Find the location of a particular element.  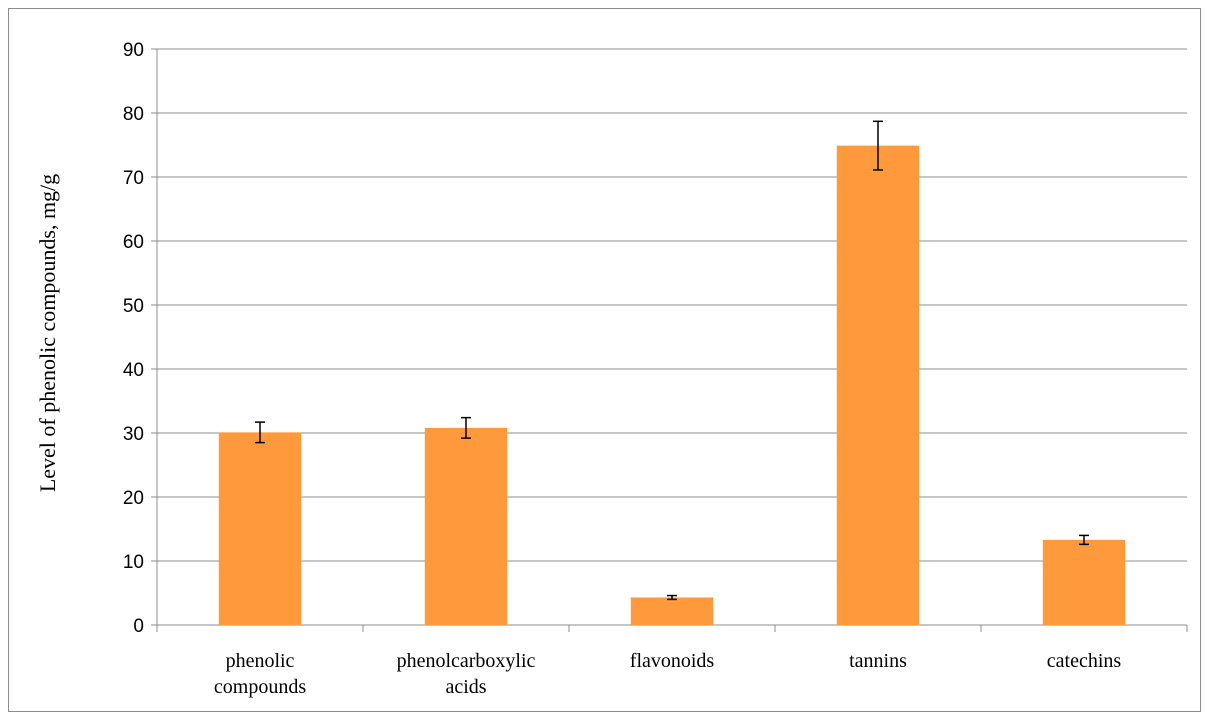

x-tick-label: phenolic compounds is located at coordinates (260, 674).